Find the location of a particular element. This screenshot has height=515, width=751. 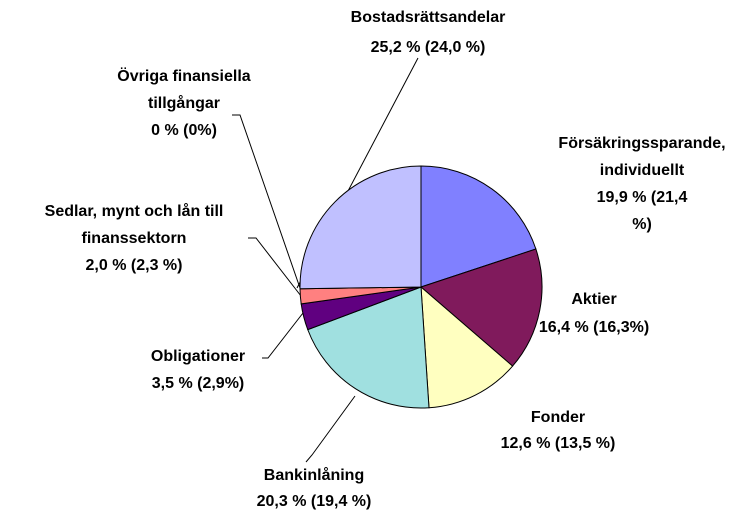

value-label: 16,4 % (16,3%) is located at coordinates (594, 327).